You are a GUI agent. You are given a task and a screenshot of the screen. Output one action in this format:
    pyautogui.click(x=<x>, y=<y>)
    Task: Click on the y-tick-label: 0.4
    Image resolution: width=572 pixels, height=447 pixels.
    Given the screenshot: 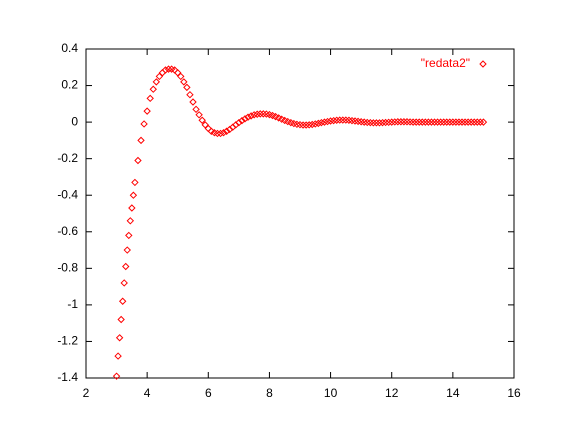 What is the action you would take?
    pyautogui.click(x=69, y=48)
    